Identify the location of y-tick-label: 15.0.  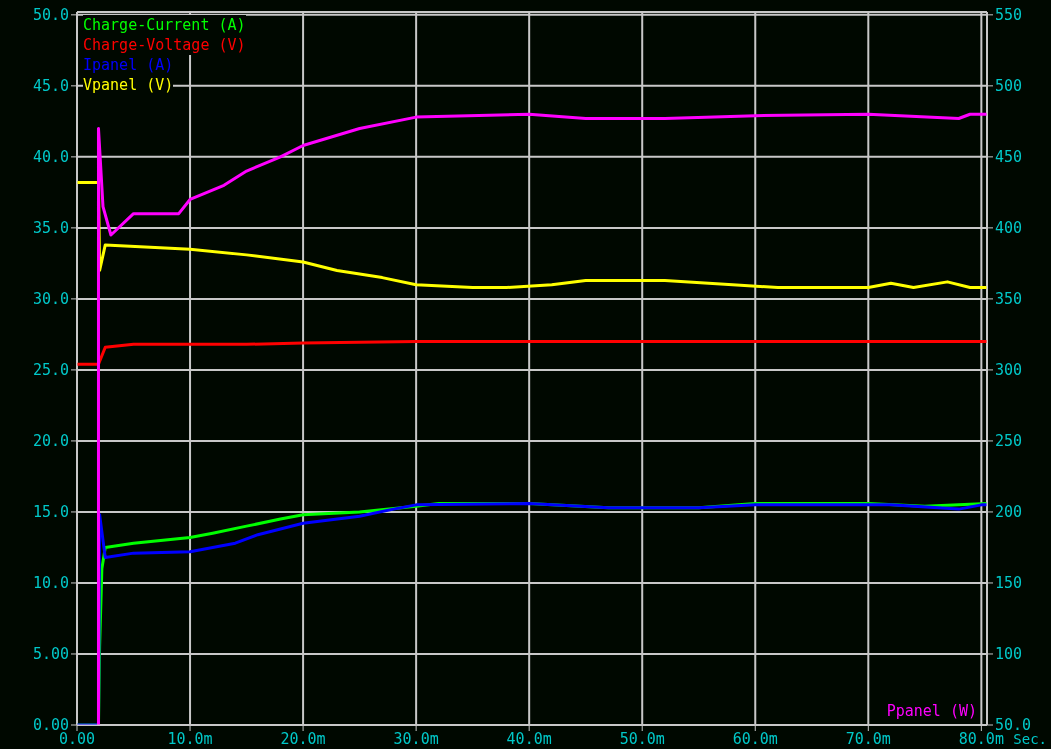
(50, 512).